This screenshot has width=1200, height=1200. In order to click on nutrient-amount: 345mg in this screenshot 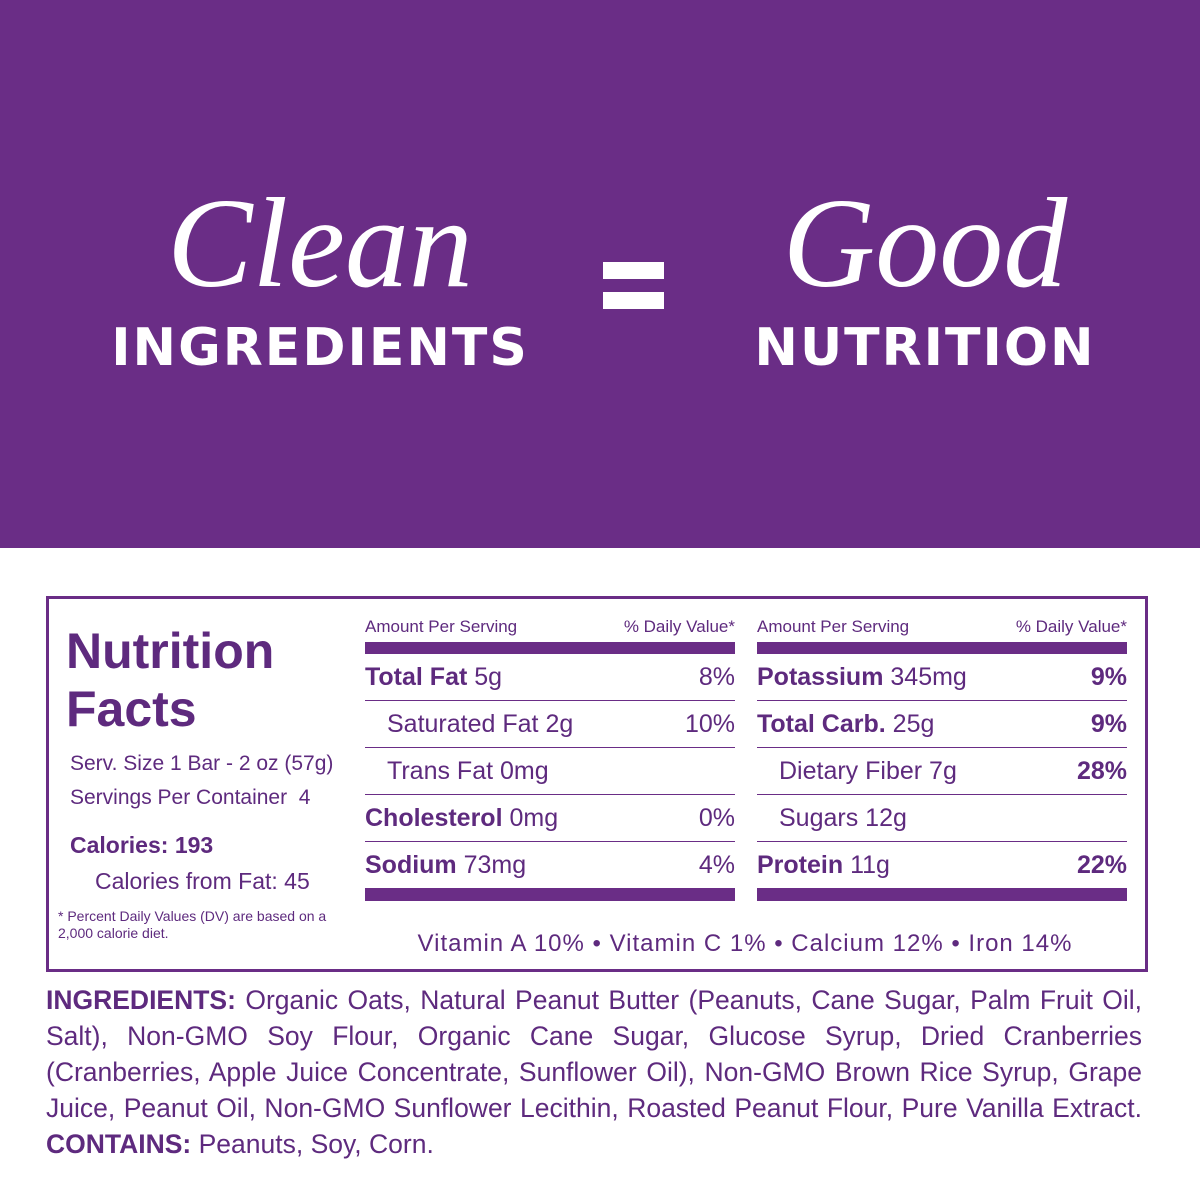, I will do `click(928, 676)`.